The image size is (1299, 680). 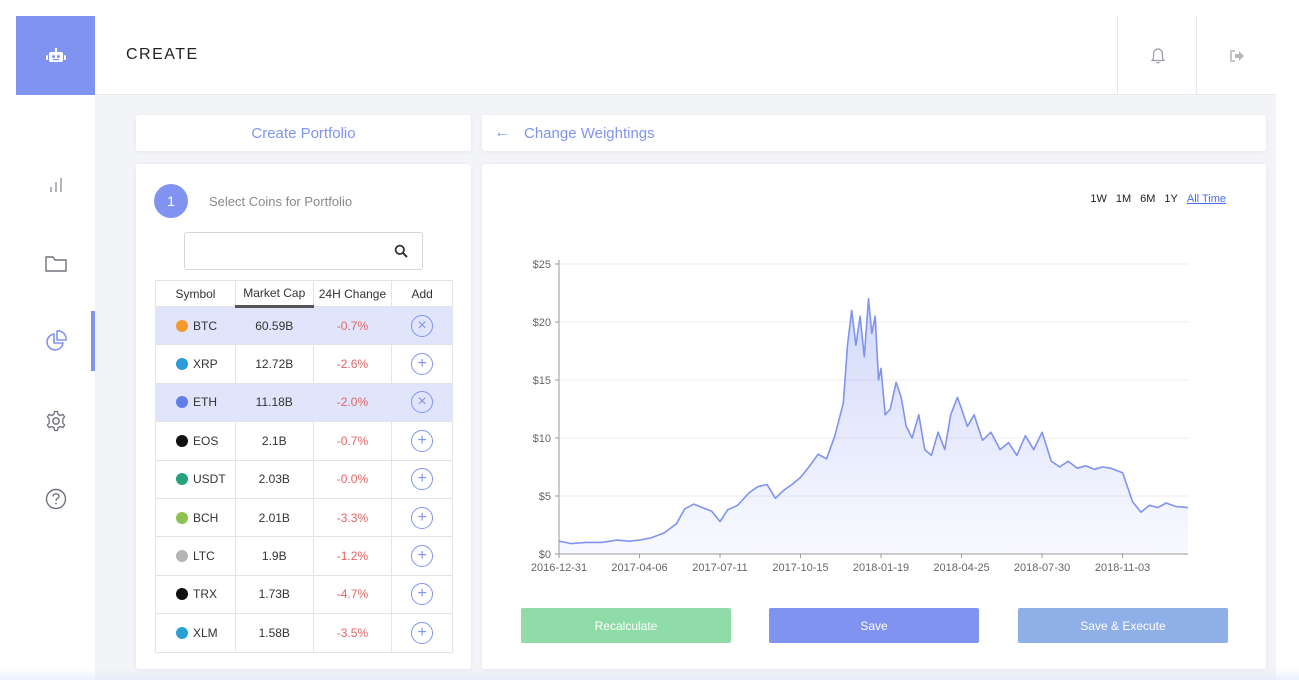 I want to click on robot-logo-icon, so click(x=55, y=55).